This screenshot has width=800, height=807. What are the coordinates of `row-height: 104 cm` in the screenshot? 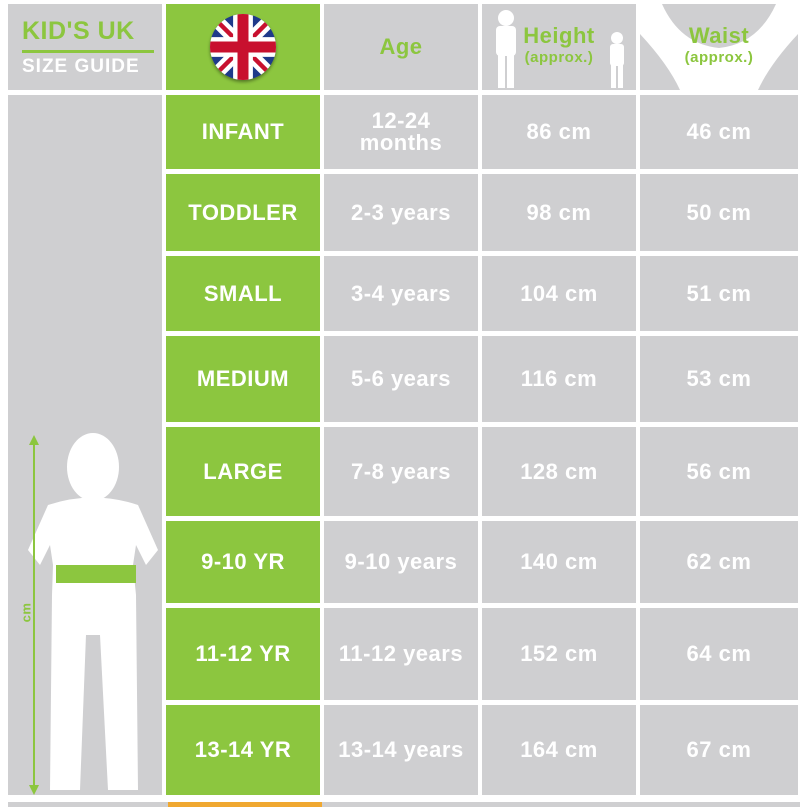 It's located at (559, 293).